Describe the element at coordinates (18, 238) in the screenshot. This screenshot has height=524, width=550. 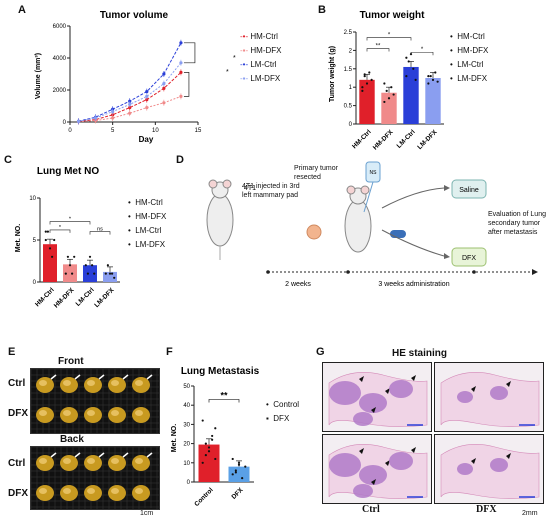
I see `chart-c-ylabel: Met. NO.` at that location.